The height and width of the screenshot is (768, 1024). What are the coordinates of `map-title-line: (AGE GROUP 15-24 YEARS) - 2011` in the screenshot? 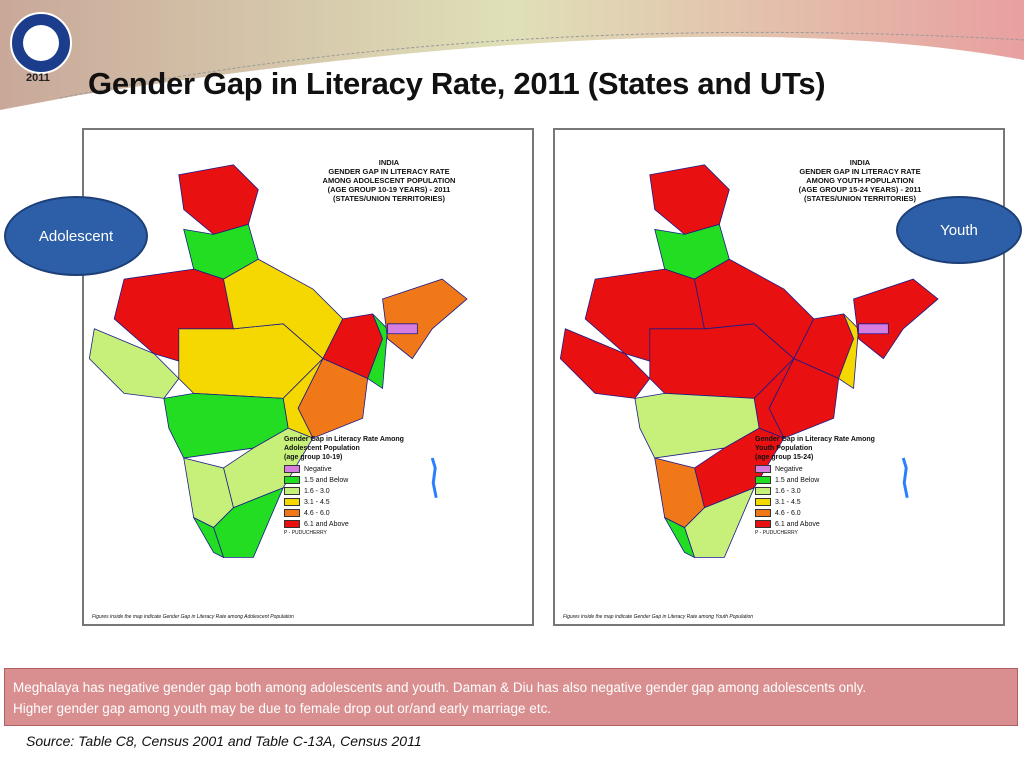 It's located at (860, 189).